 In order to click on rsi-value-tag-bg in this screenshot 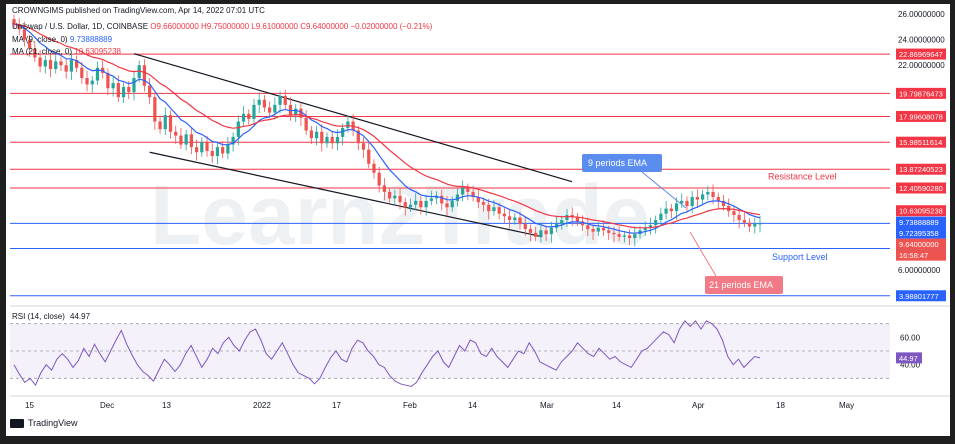, I will do `click(909, 358)`.